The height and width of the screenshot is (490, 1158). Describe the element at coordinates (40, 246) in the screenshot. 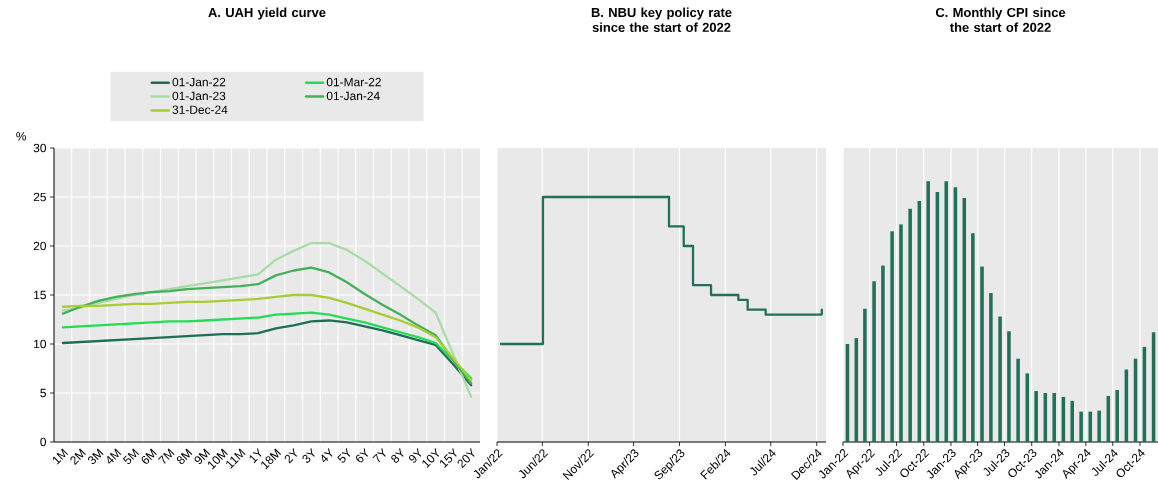

I see `y-tick-label: 20` at that location.